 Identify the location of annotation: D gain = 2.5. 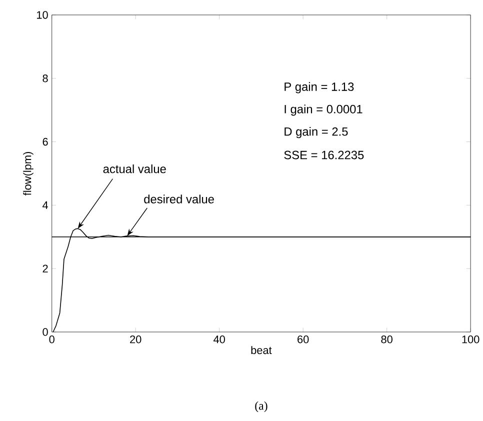
(316, 132).